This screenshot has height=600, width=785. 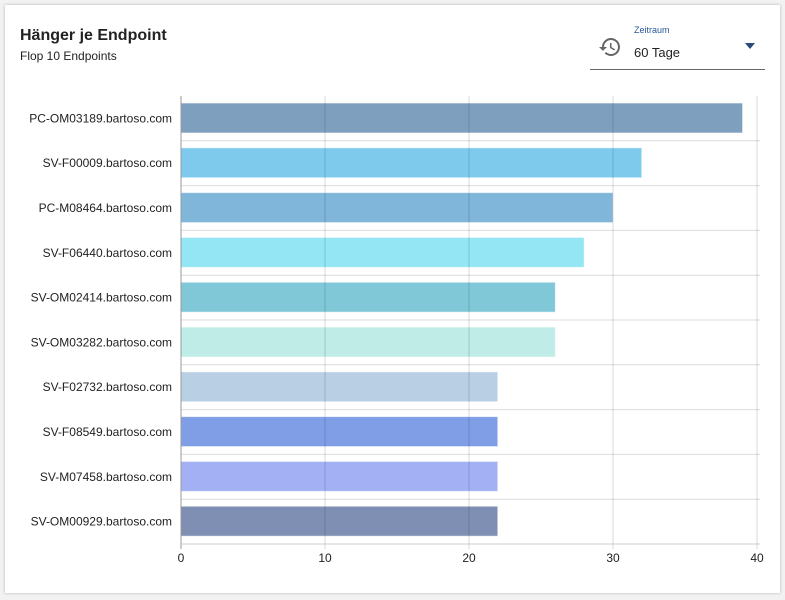 What do you see at coordinates (750, 46) in the screenshot?
I see `chevron-down-icon` at bounding box center [750, 46].